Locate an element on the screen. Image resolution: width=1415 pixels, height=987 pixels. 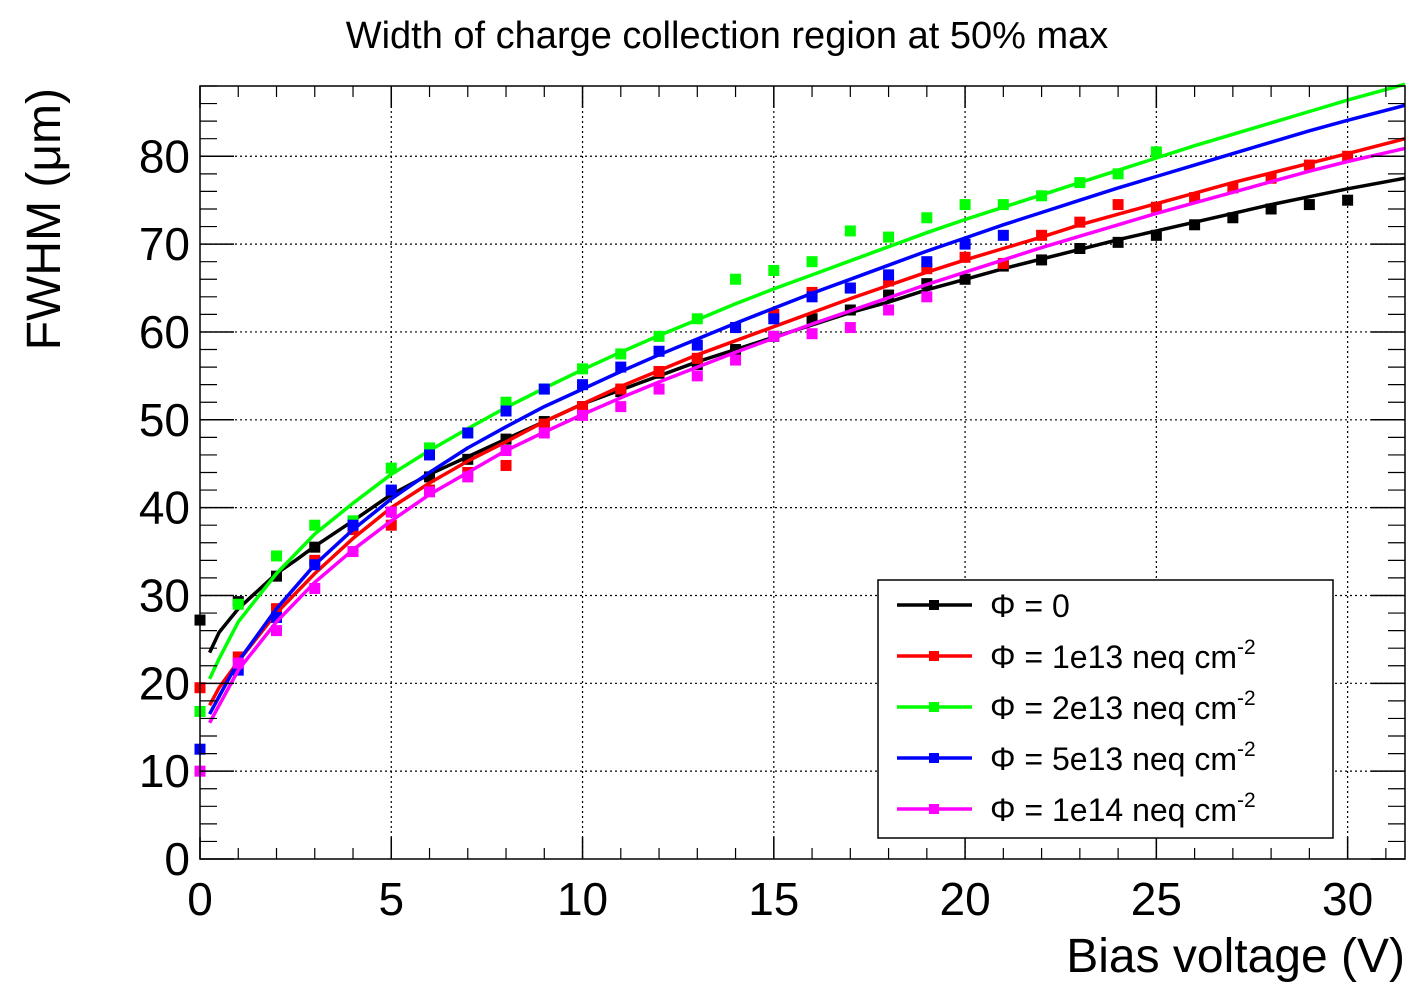
legend-entry: Φ = 2e13 neq cm-2 is located at coordinates (1076, 706).